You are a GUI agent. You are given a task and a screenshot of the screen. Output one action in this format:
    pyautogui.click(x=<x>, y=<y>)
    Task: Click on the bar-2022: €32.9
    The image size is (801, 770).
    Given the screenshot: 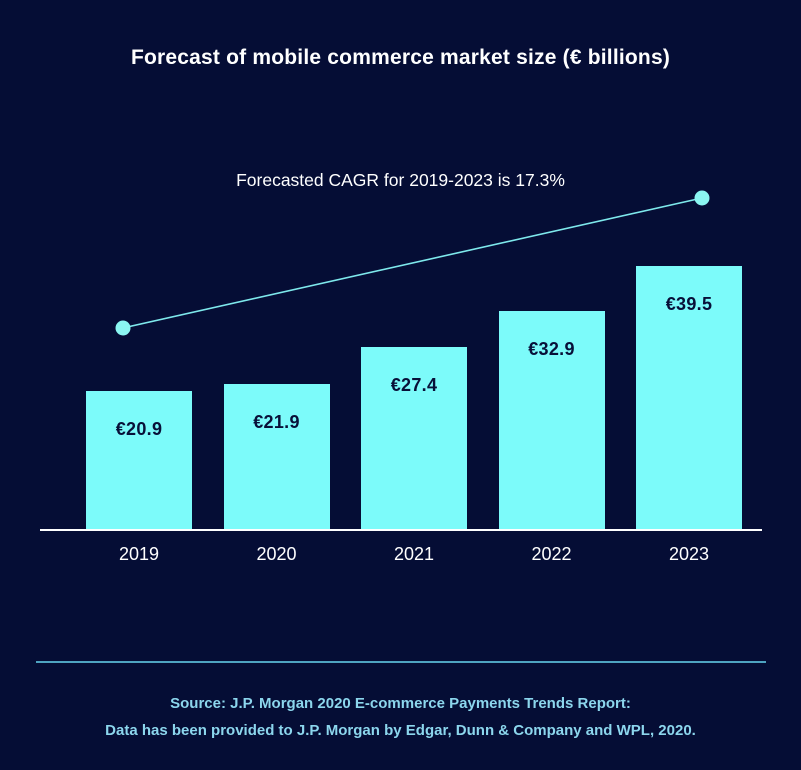 What is the action you would take?
    pyautogui.click(x=551, y=421)
    